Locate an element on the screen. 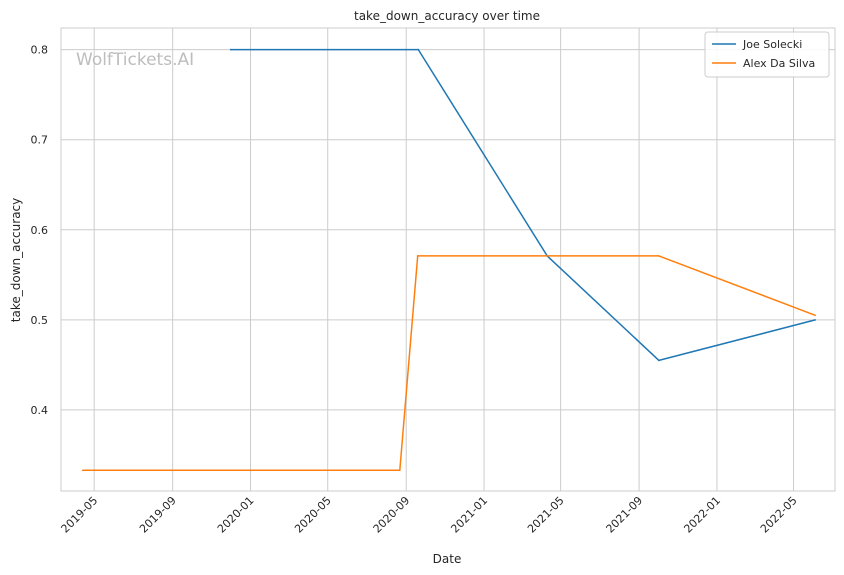 The image size is (844, 575). x-axis-label: Date is located at coordinates (447, 559).